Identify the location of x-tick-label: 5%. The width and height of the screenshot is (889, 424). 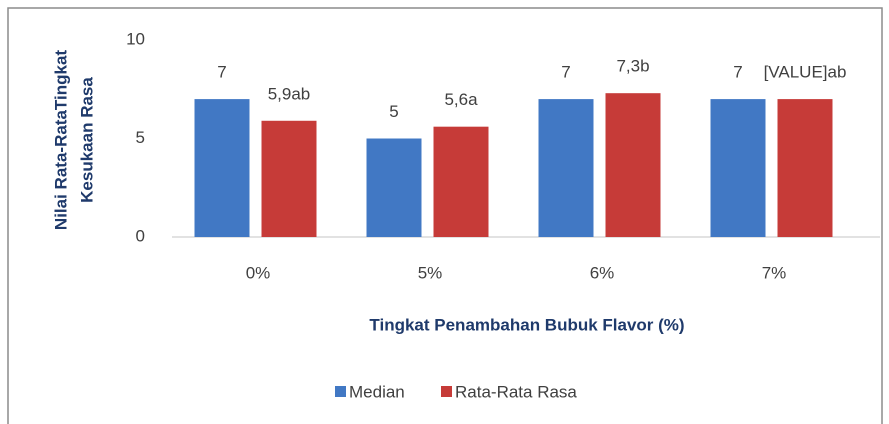
(430, 272).